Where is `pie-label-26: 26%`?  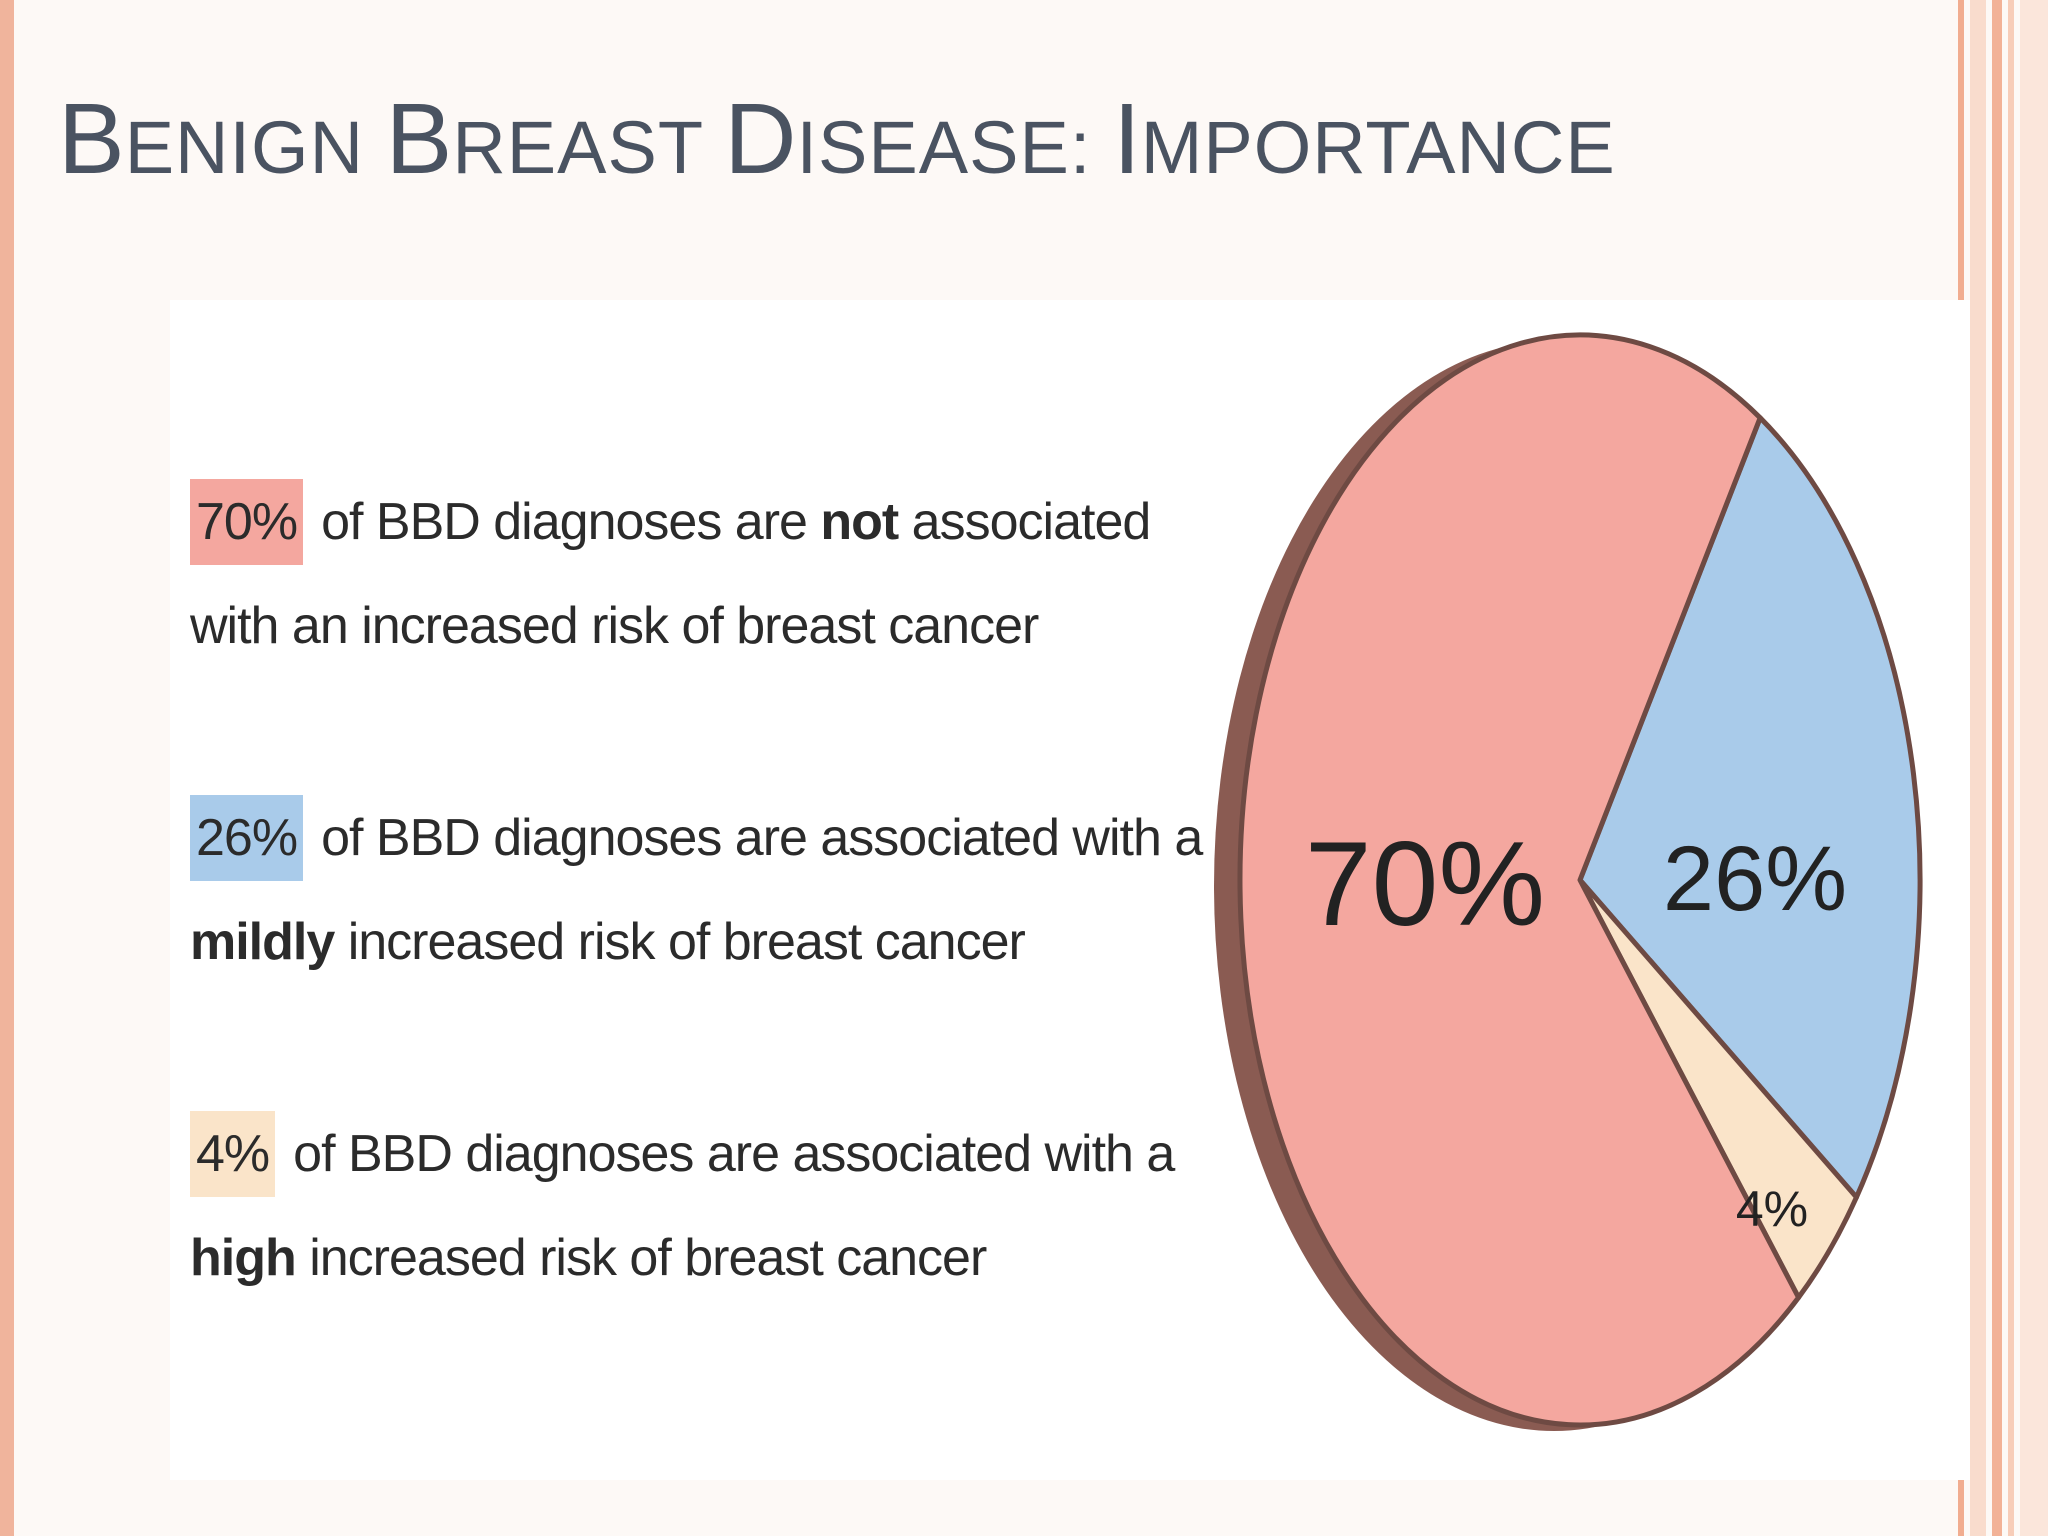 pie-label-26: 26% is located at coordinates (1755, 879).